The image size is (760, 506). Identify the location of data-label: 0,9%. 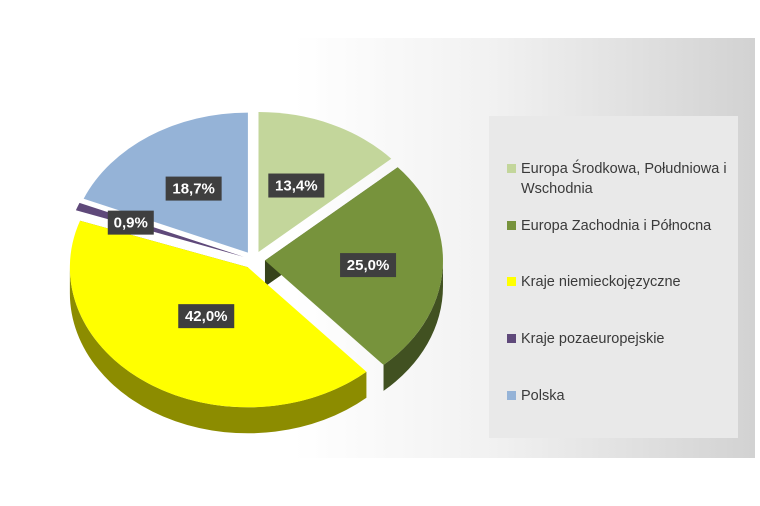
(131, 223).